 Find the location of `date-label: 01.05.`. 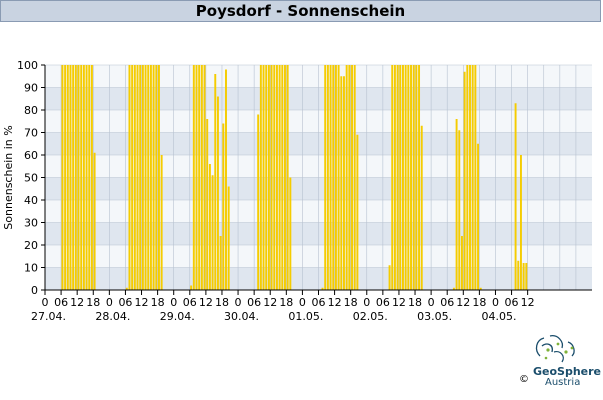

date-label: 01.05. is located at coordinates (305, 316).